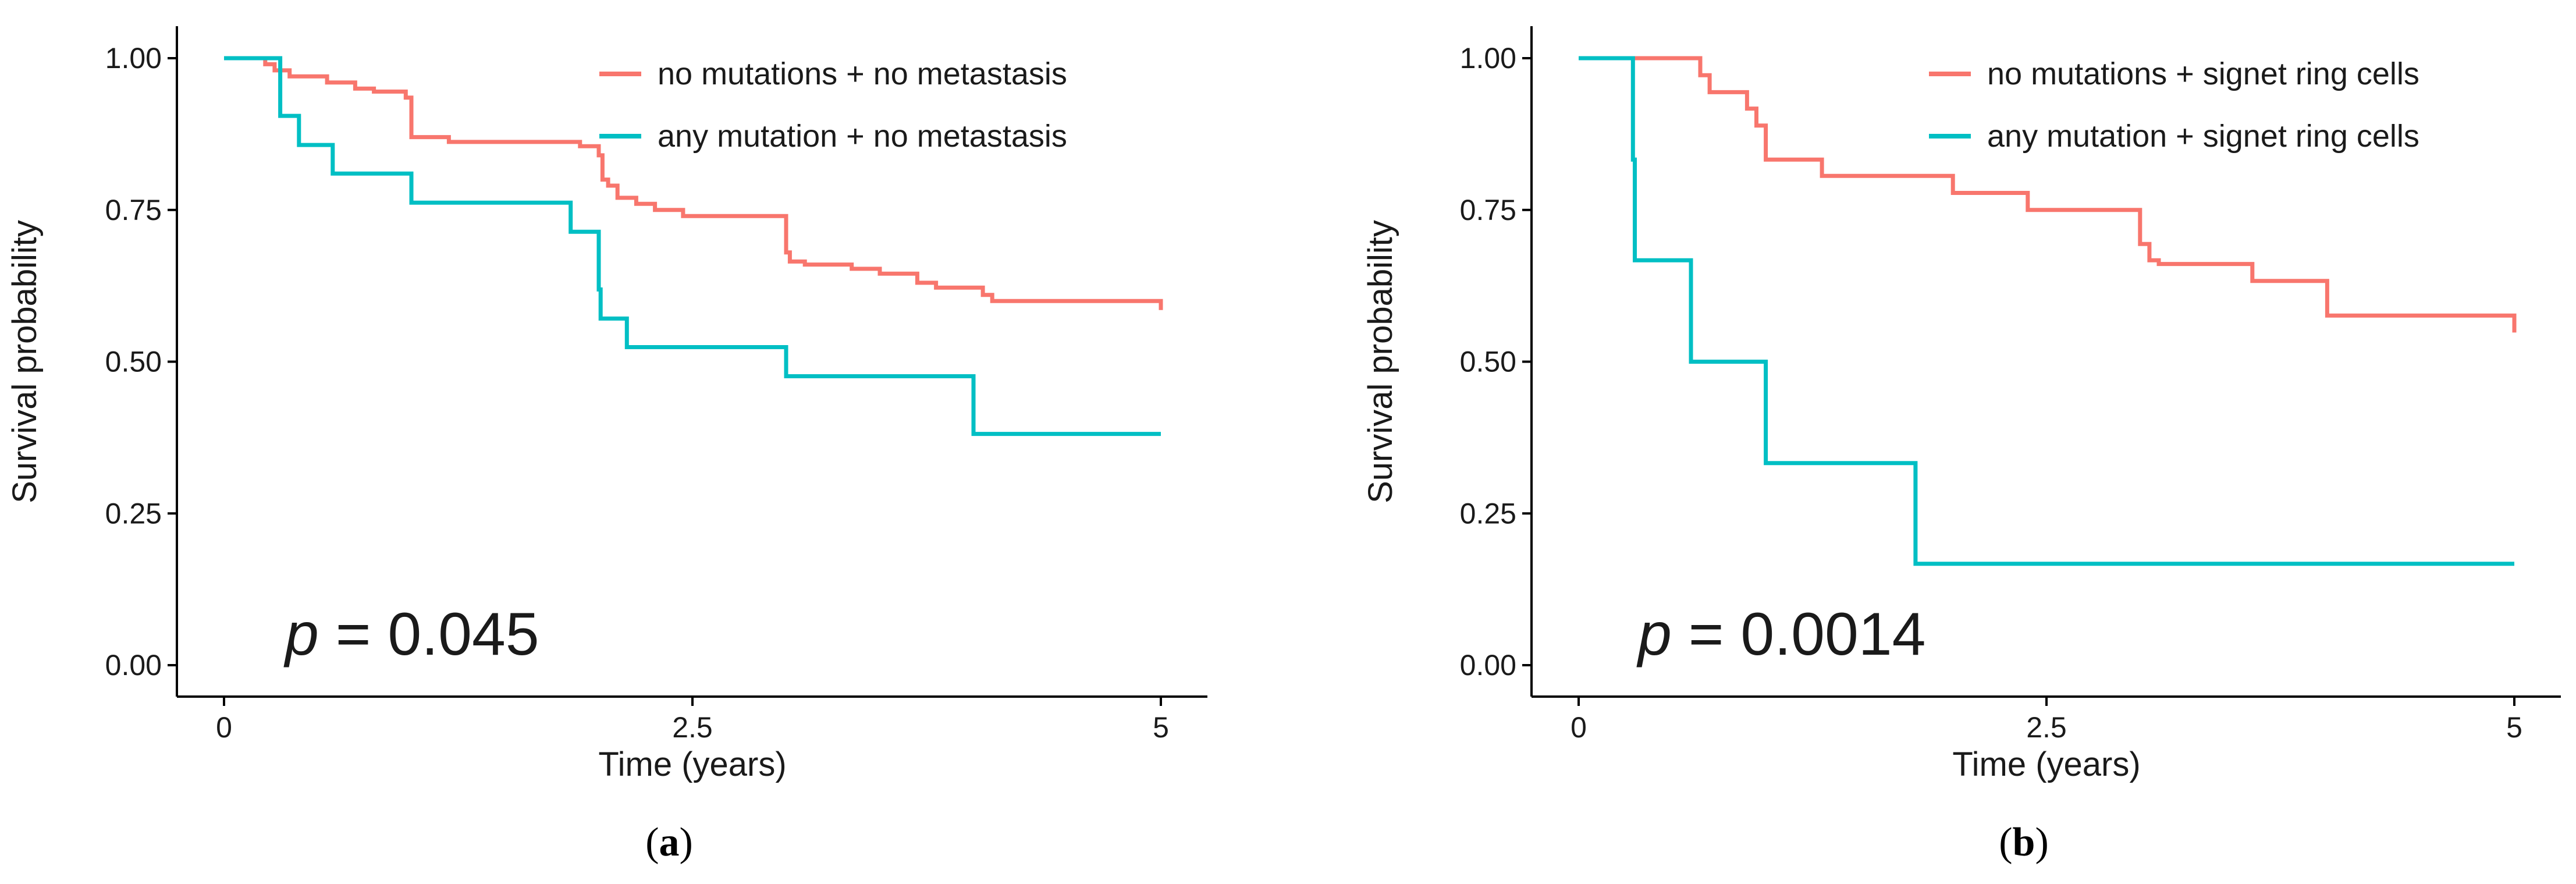 The height and width of the screenshot is (884, 2576). I want to click on p-value-annotation: p = 0.0014, so click(1780, 634).